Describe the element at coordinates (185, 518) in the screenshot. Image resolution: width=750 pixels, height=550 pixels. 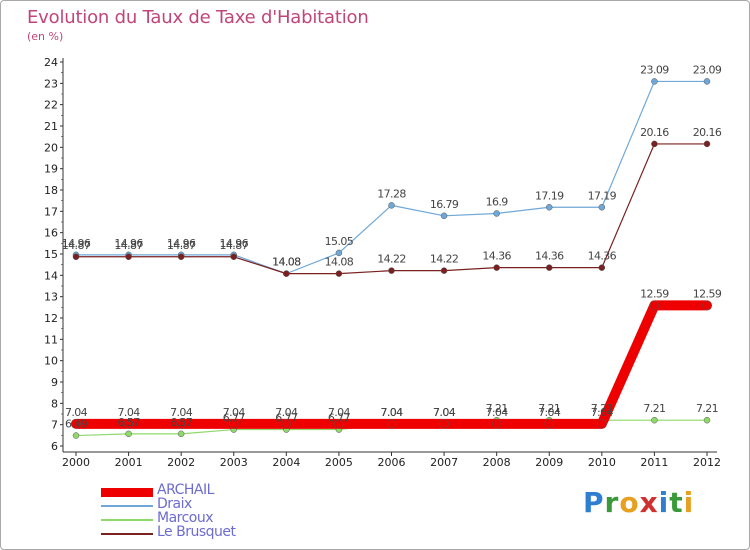
I see `legend-label: Marcoux` at that location.